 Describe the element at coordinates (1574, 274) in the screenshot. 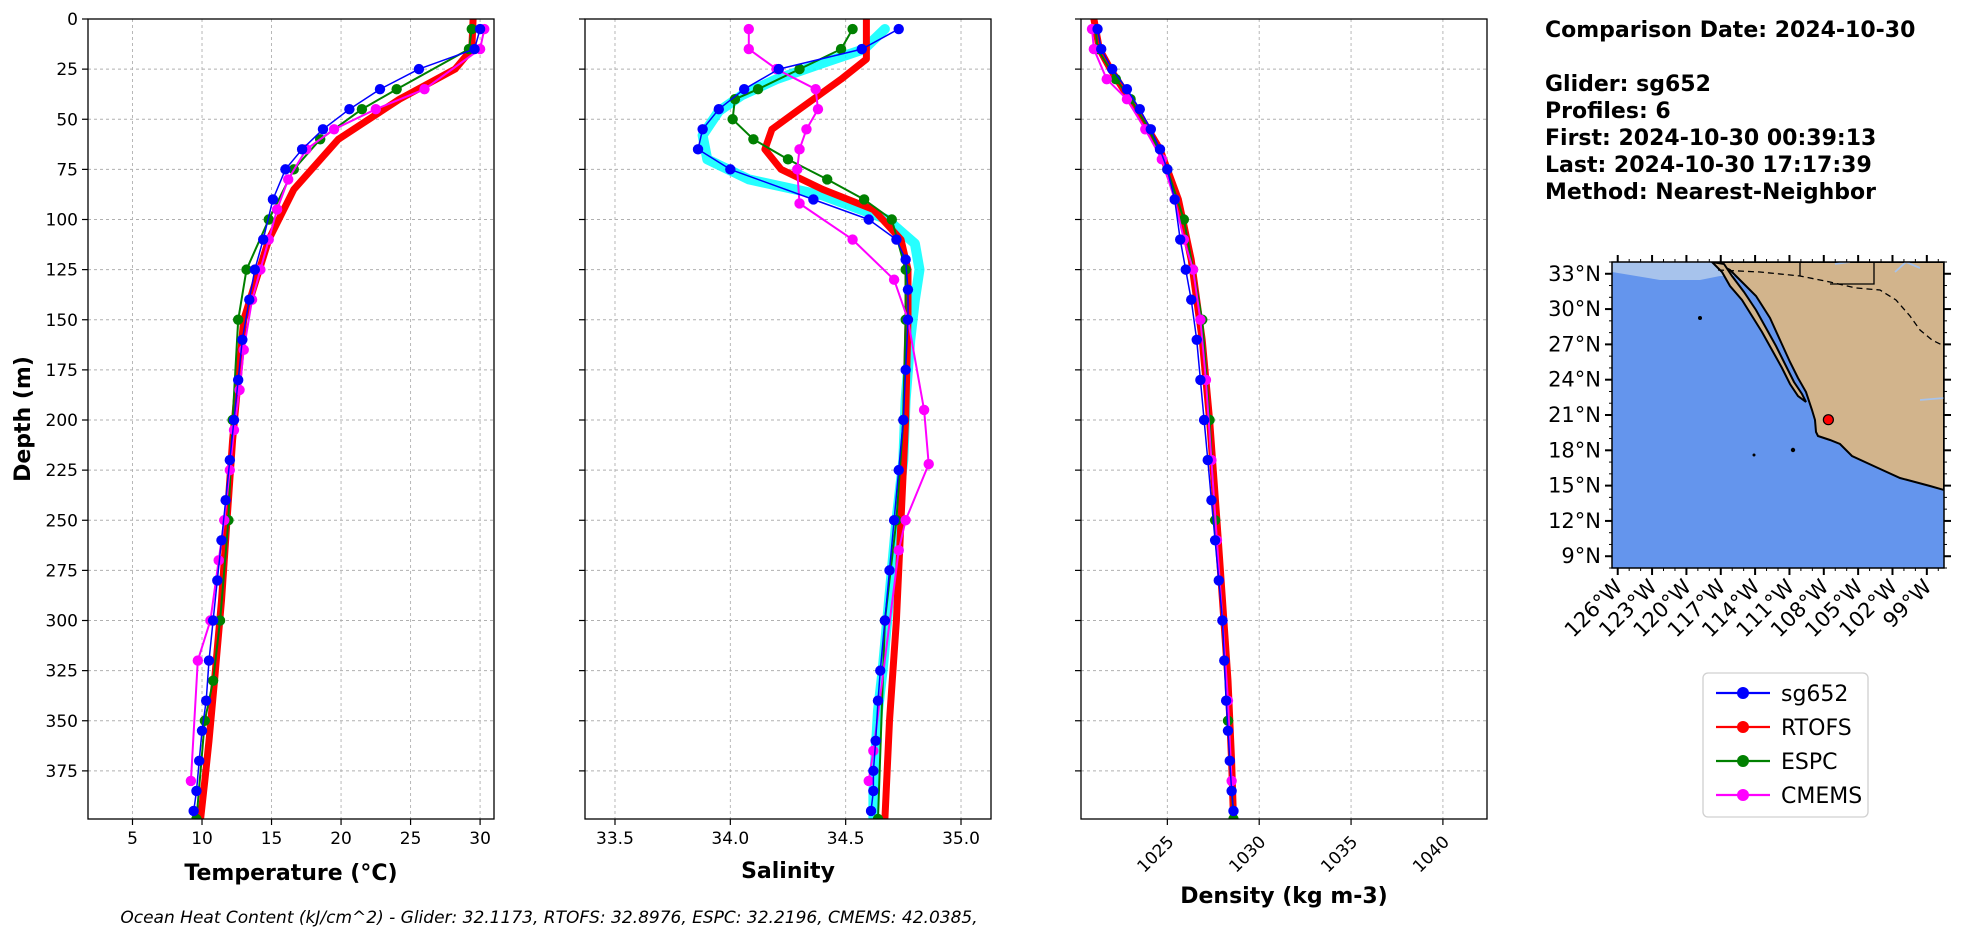

I see `map-lat-label: 33°N` at that location.